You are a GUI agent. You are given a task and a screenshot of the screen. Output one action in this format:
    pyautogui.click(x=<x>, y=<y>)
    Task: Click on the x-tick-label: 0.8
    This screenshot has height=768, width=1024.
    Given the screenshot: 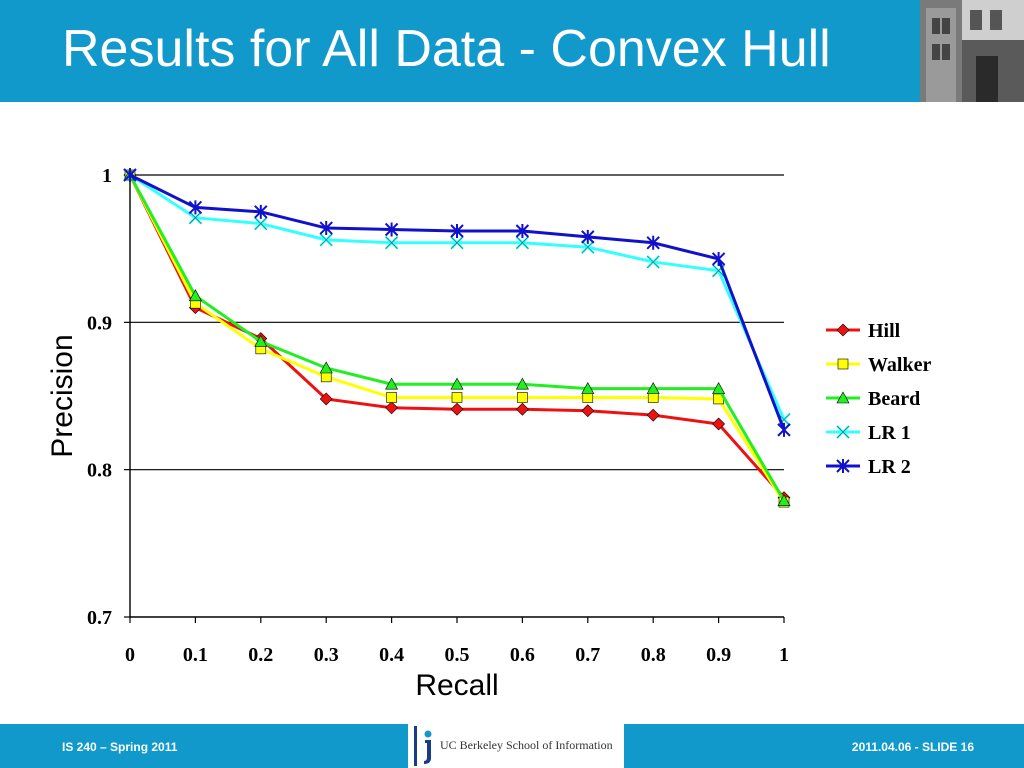 What is the action you would take?
    pyautogui.click(x=653, y=655)
    